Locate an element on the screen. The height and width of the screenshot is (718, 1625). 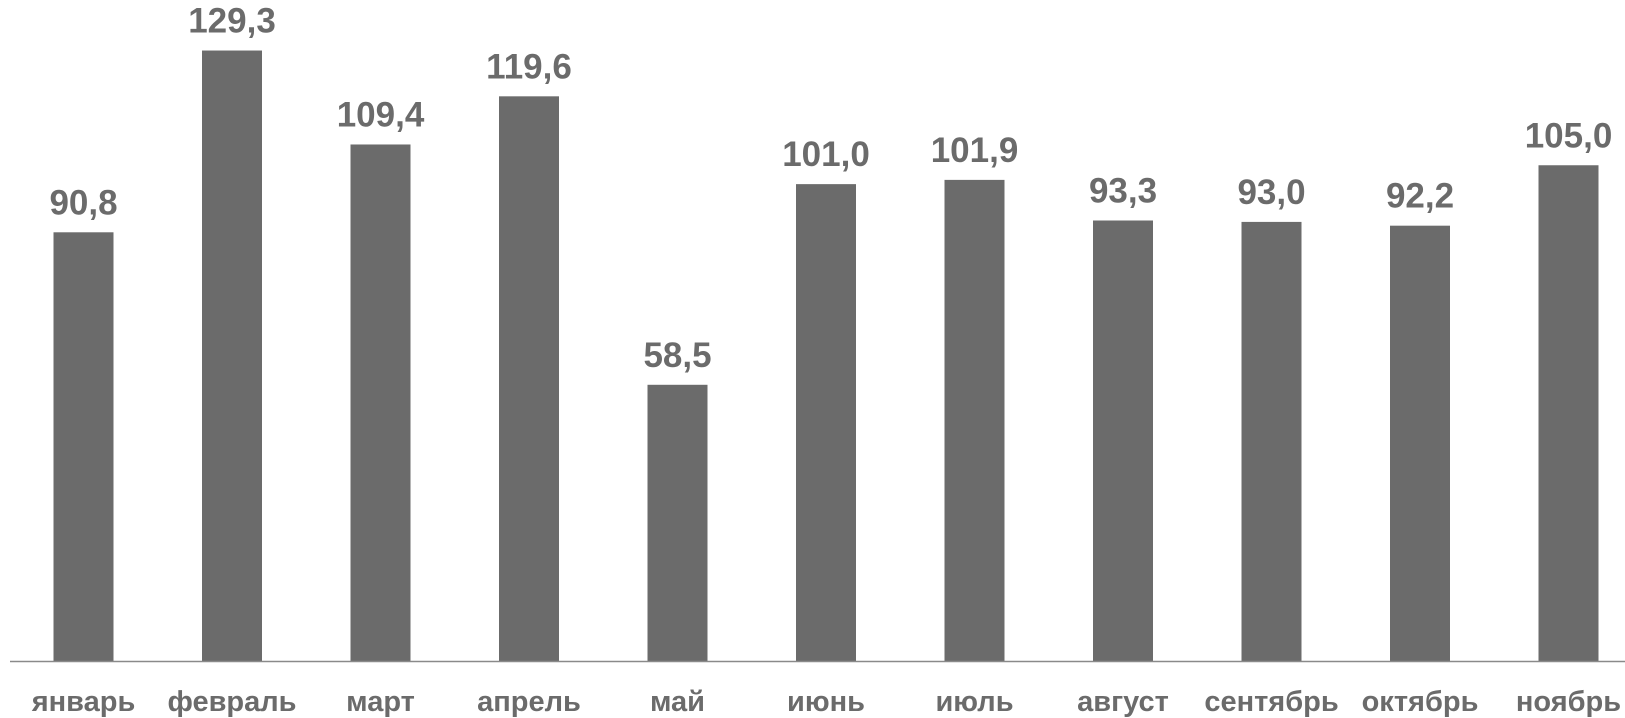
value-label-2: 109,4 is located at coordinates (381, 114).